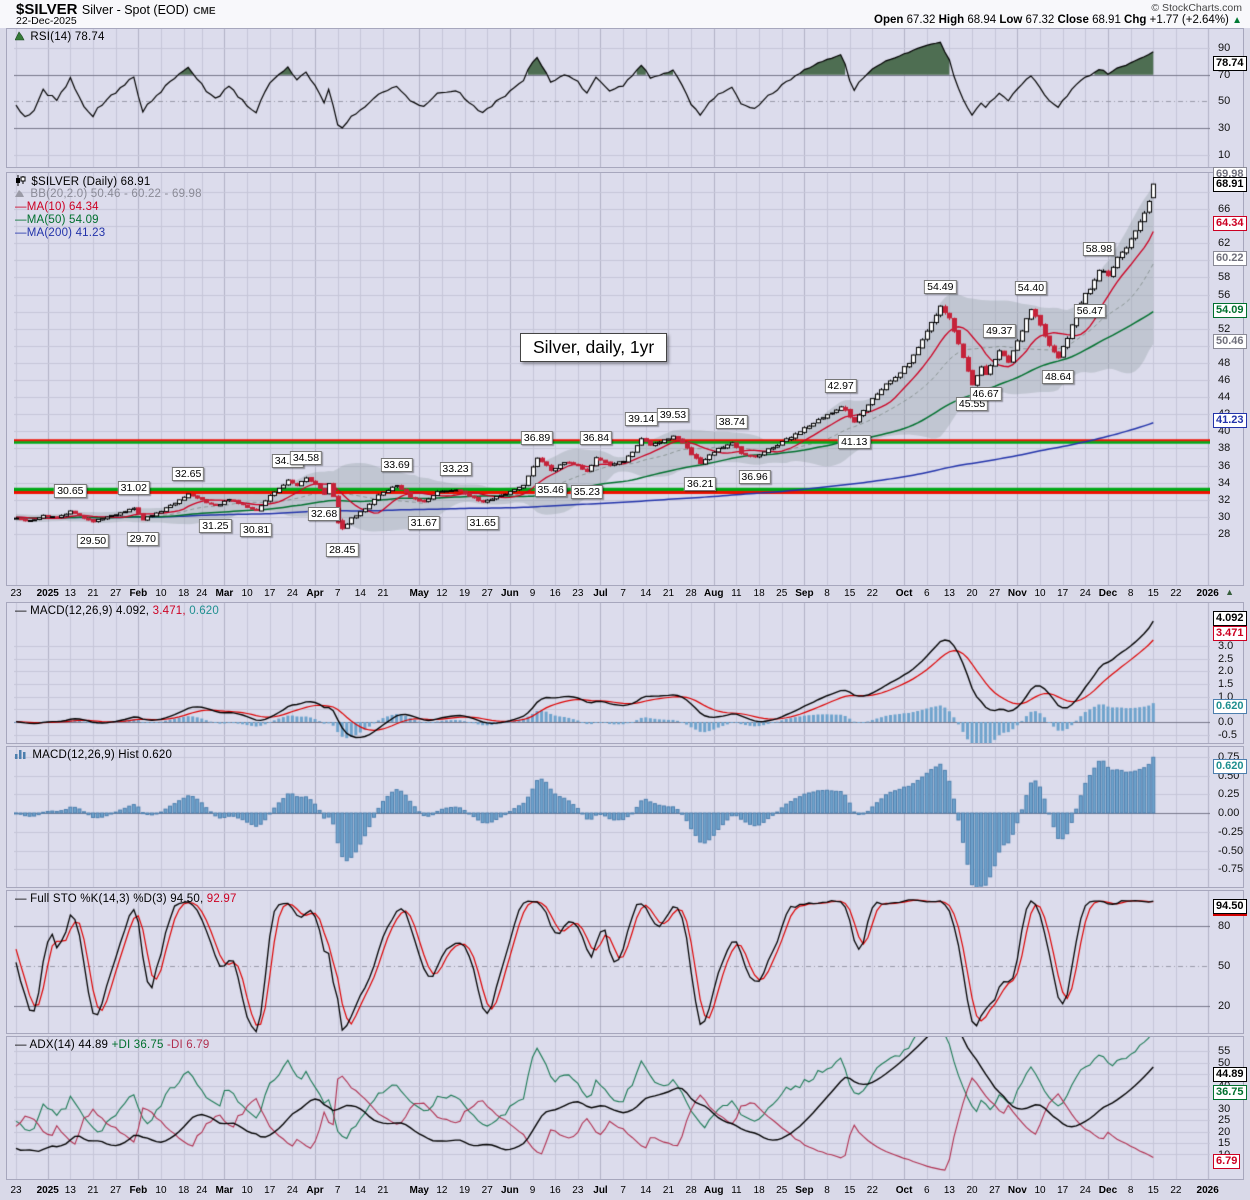 This screenshot has width=1250, height=1200. I want to click on macd-line-swatch: —, so click(21, 611).